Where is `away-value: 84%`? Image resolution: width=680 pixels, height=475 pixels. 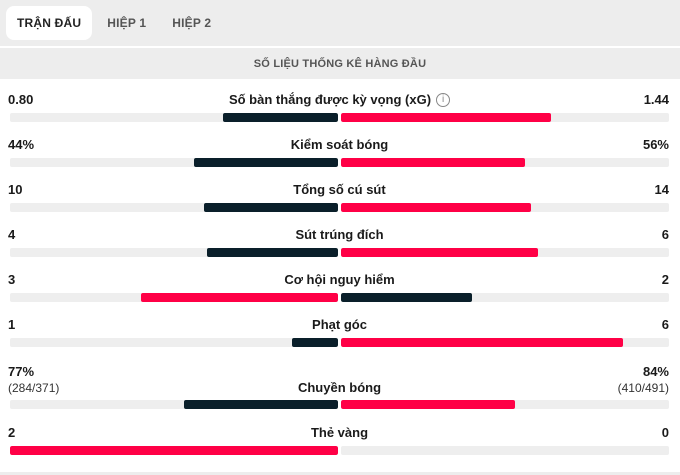 away-value: 84% is located at coordinates (655, 371).